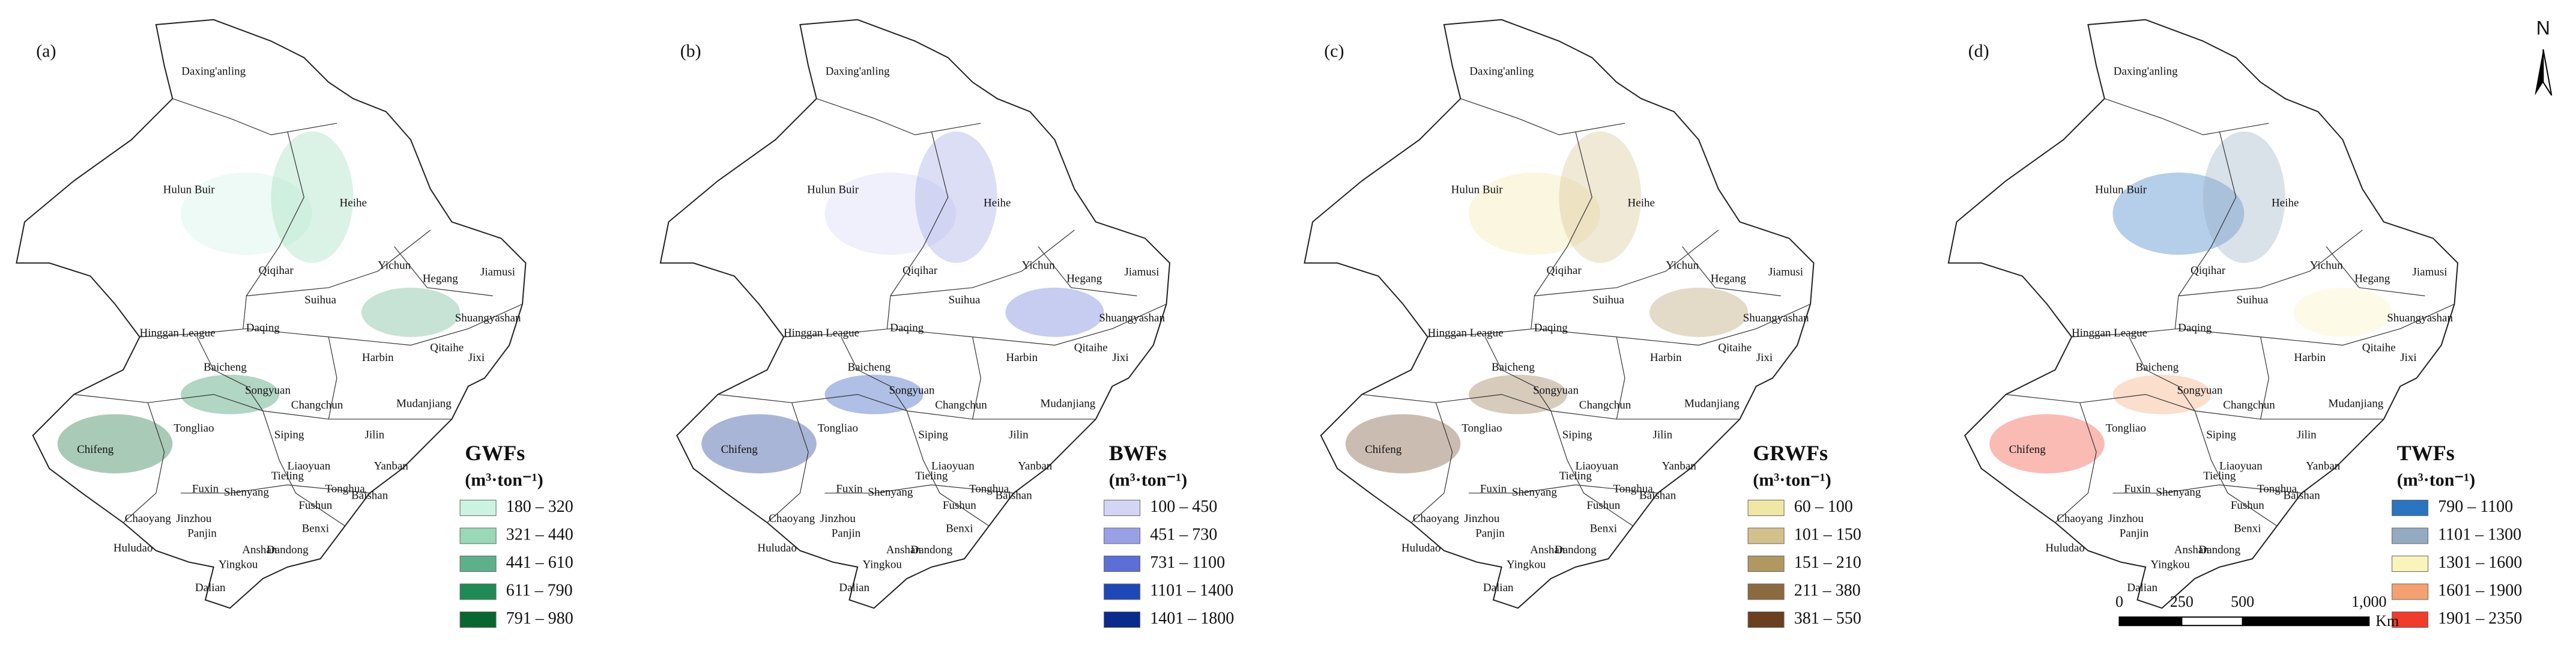 The width and height of the screenshot is (2576, 647). What do you see at coordinates (539, 562) in the screenshot?
I see `legend-label: 441 – 610` at bounding box center [539, 562].